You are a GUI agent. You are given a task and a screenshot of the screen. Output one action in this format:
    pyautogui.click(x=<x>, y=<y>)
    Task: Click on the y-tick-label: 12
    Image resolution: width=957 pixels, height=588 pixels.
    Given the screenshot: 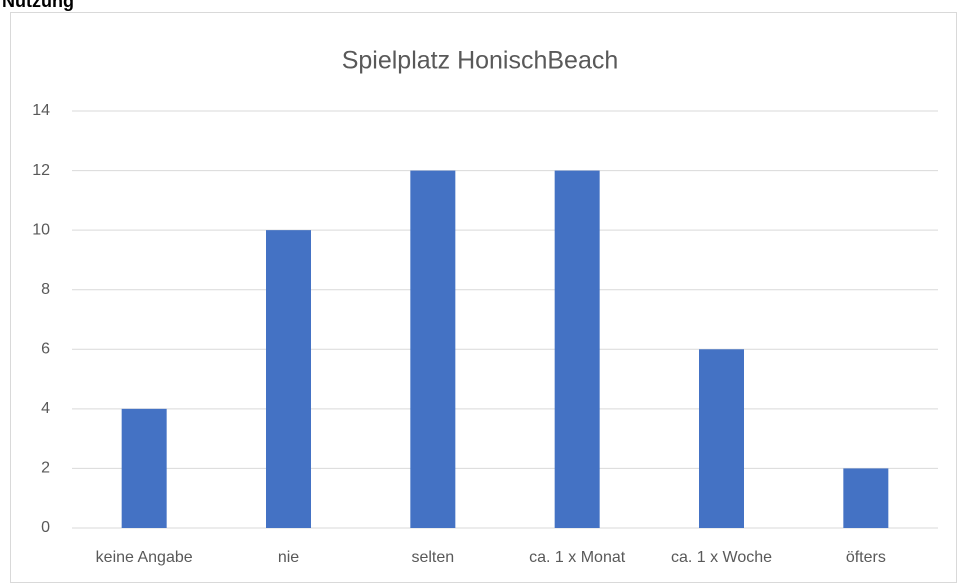 What is the action you would take?
    pyautogui.click(x=41, y=170)
    